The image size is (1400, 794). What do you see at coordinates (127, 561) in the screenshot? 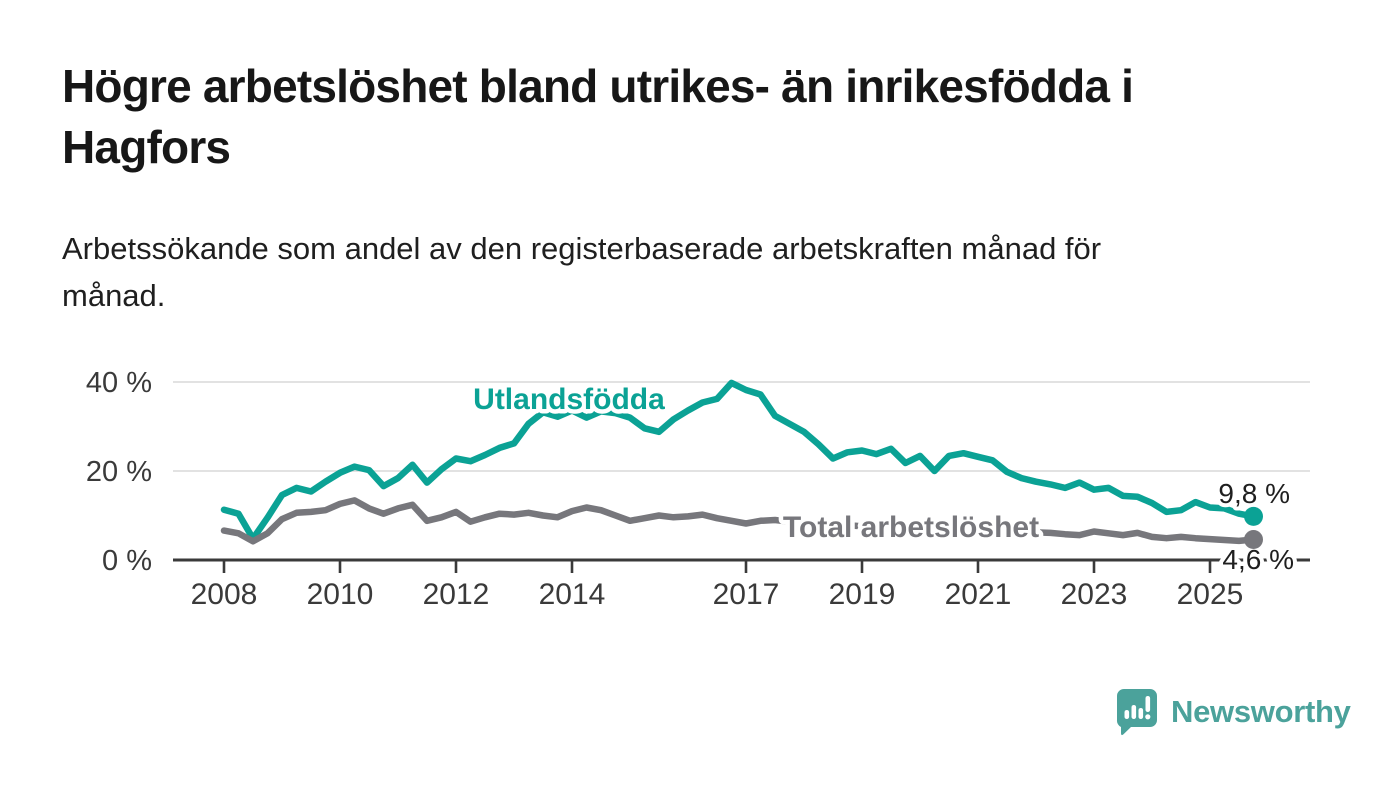
I see `y-axis-tick-label: 0 %` at bounding box center [127, 561].